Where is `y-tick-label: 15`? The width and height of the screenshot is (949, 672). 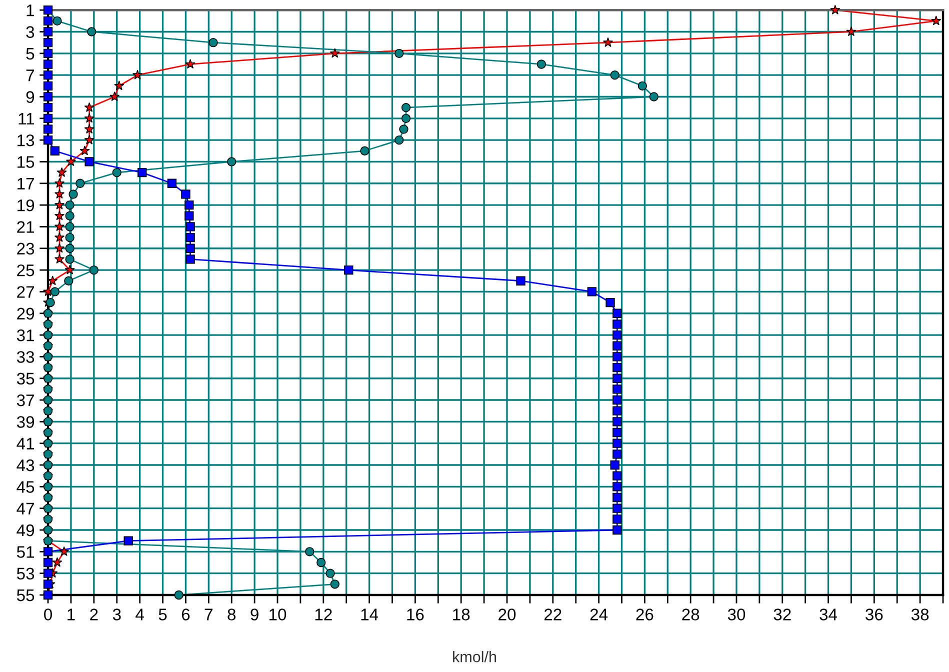 y-tick-label: 15 is located at coordinates (26, 162).